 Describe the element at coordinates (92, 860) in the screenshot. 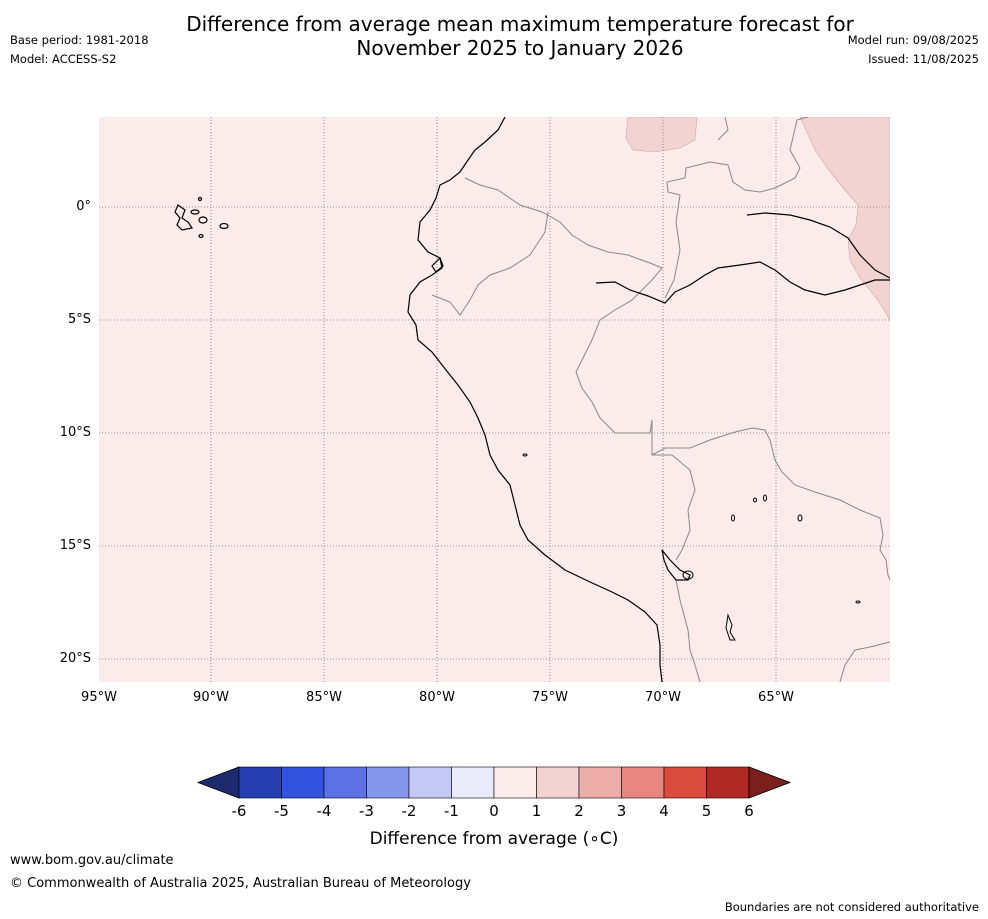

I see `website-link: www.bom.gov.au/climate` at that location.